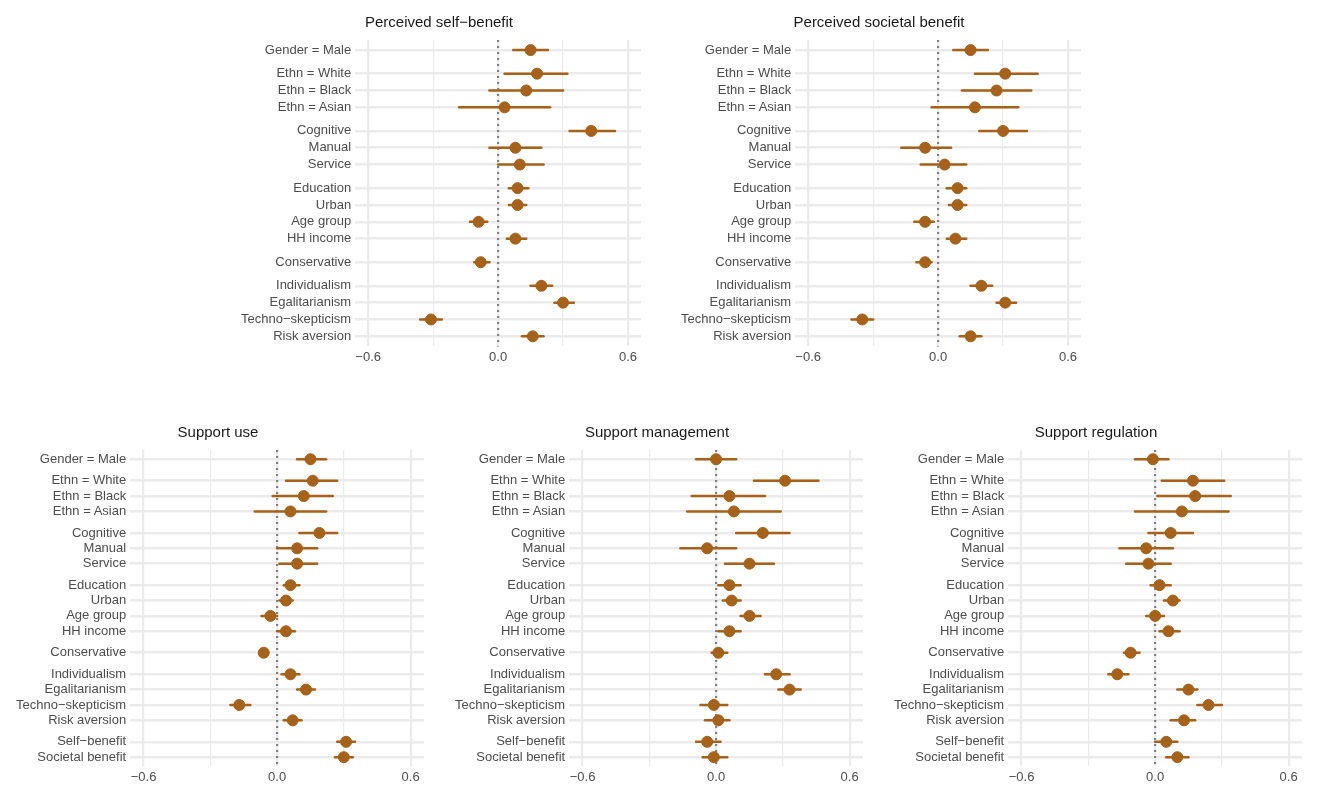 The image size is (1322, 798). Describe the element at coordinates (218, 432) in the screenshot. I see `chart-title: Support use` at that location.